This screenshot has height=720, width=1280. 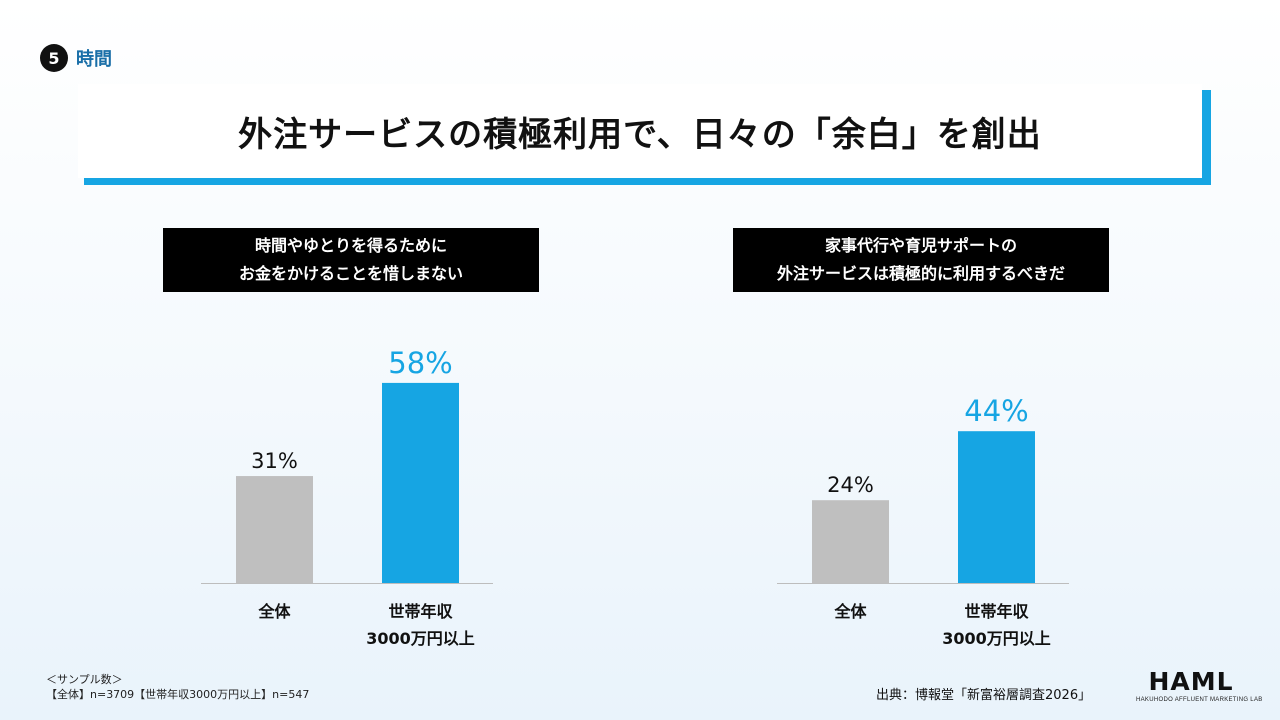 What do you see at coordinates (850, 485) in the screenshot?
I see `chart-2-value-label-1: 24%` at bounding box center [850, 485].